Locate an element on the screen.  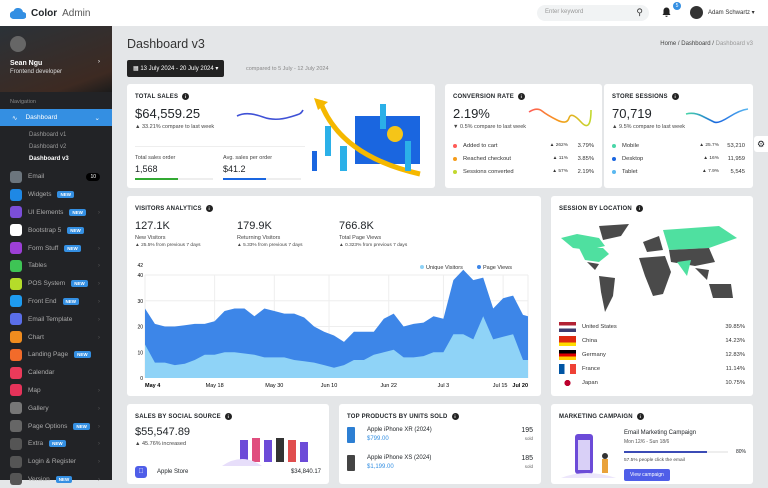
metric-change: ▲ 11% is located at coordinates (560, 158).